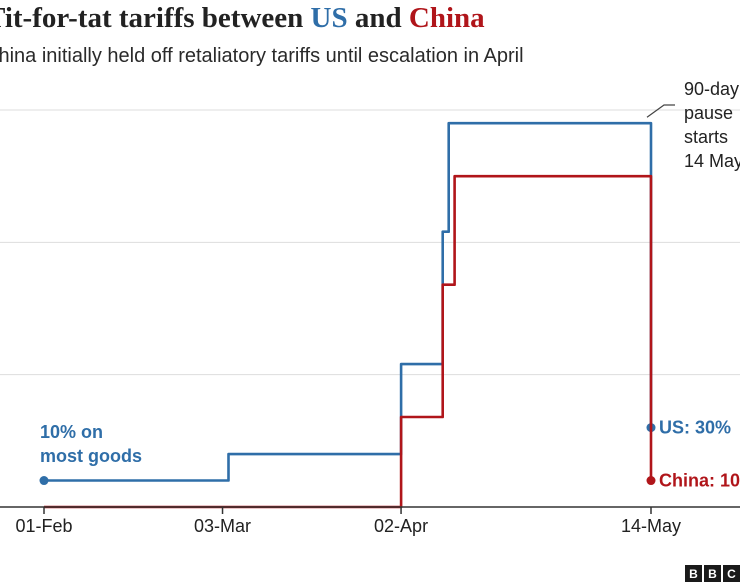  I want to click on x-tick-label: 01-Feb, so click(43, 526).